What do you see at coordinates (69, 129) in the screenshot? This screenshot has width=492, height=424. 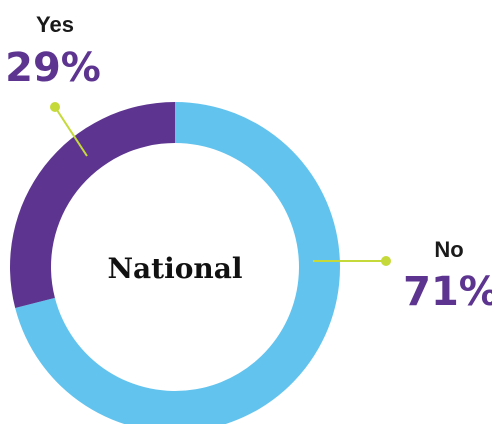 I see `leader-line-yes` at bounding box center [69, 129].